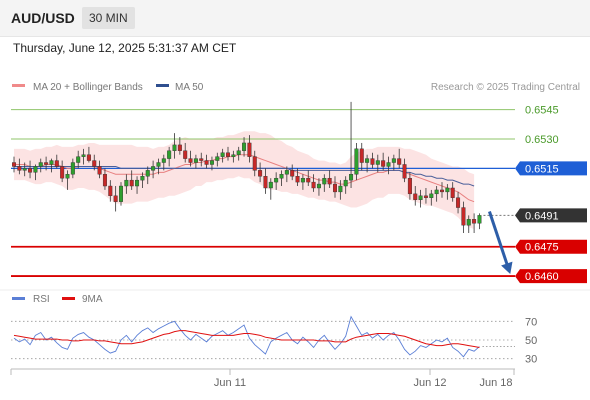 The width and height of the screenshot is (590, 400). I want to click on header-bar: AUD/USD 30 MIN, so click(295, 18).